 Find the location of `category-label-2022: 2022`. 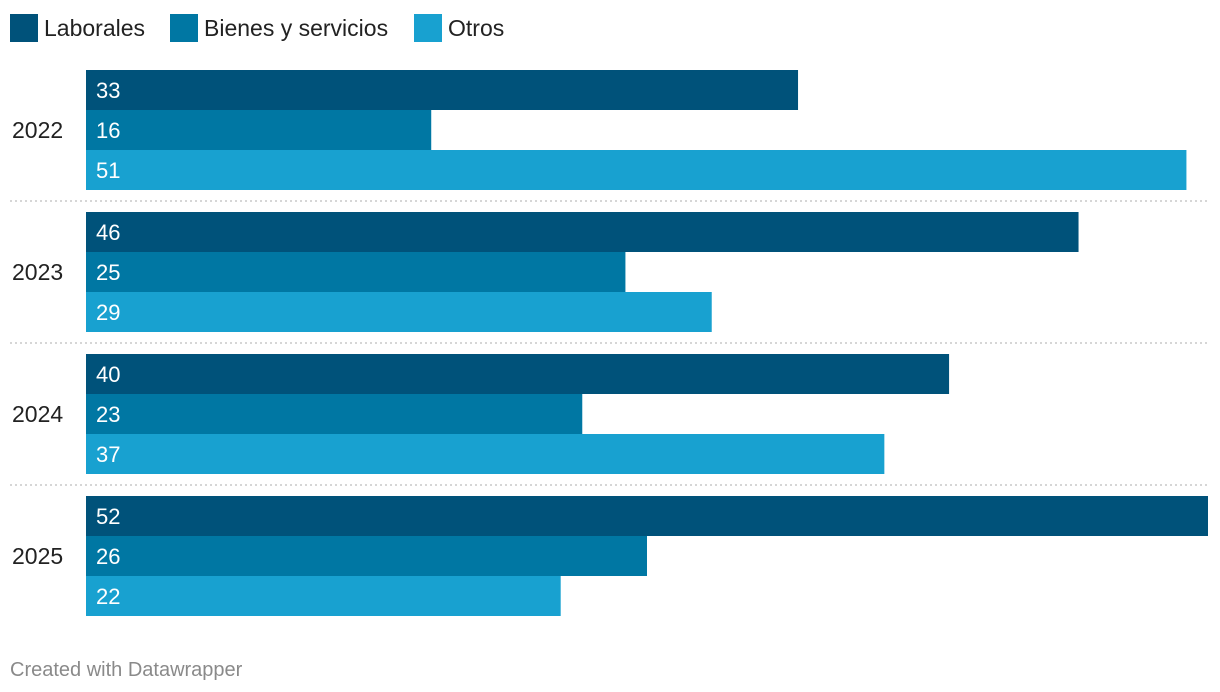

category-label-2022: 2022 is located at coordinates (37, 130).